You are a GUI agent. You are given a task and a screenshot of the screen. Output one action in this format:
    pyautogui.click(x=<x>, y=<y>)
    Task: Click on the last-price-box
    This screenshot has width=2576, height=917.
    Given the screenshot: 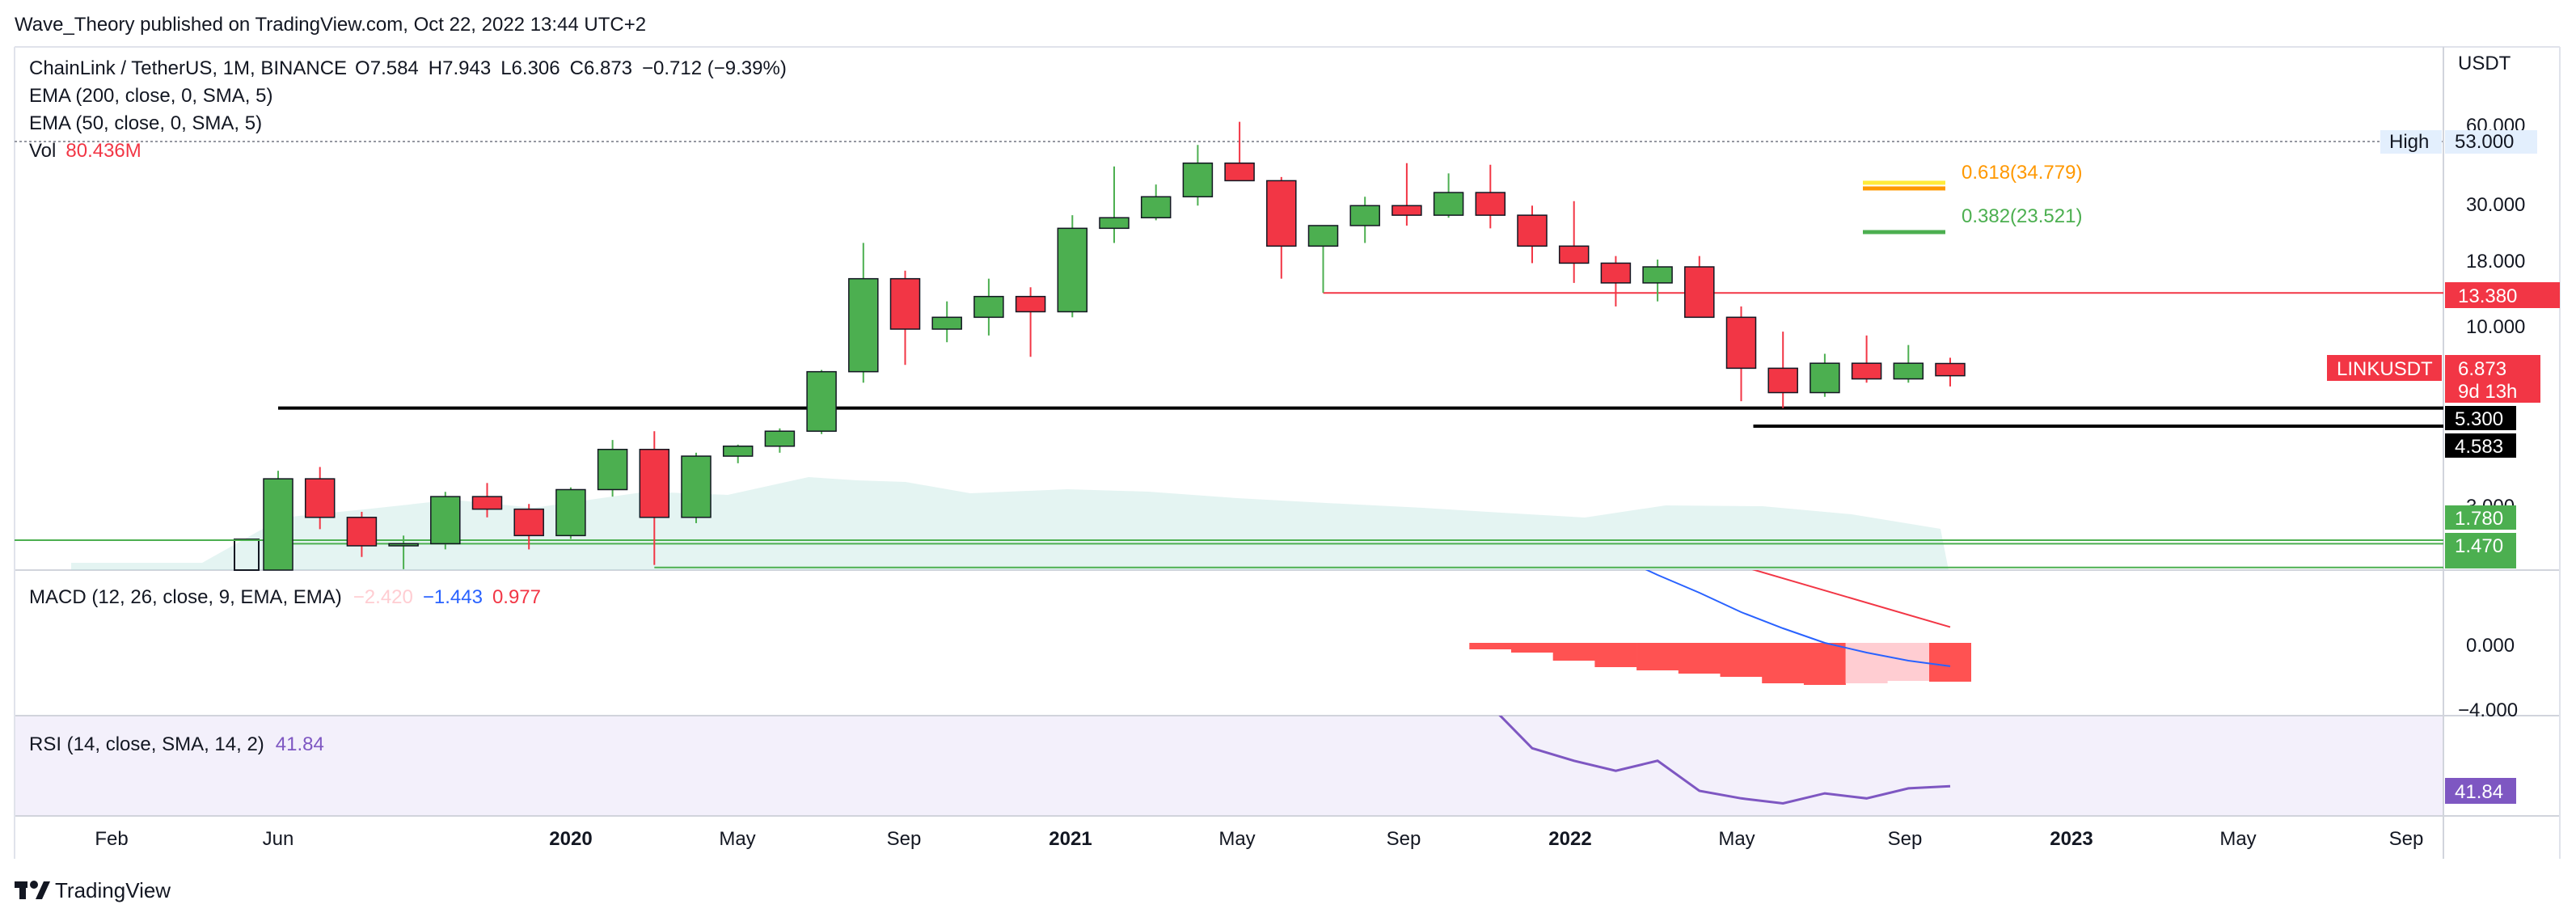 What is the action you would take?
    pyautogui.click(x=2492, y=379)
    